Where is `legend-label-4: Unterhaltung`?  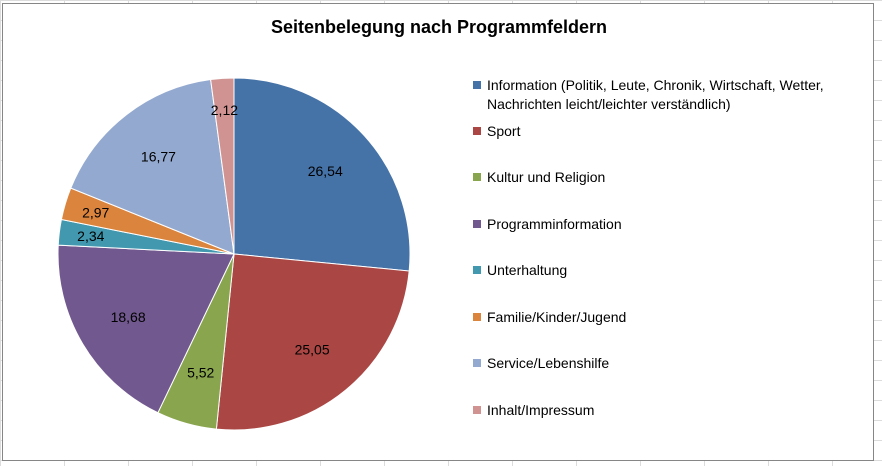 legend-label-4: Unterhaltung is located at coordinates (527, 270).